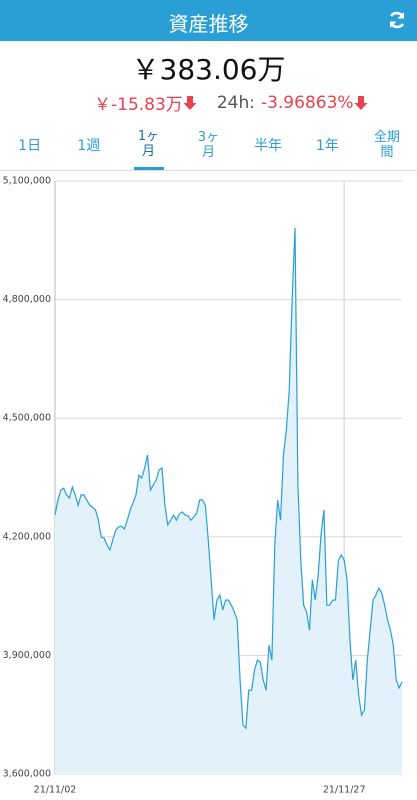 The width and height of the screenshot is (417, 800). What do you see at coordinates (397, 20) in the screenshot?
I see `refresh-button` at bounding box center [397, 20].